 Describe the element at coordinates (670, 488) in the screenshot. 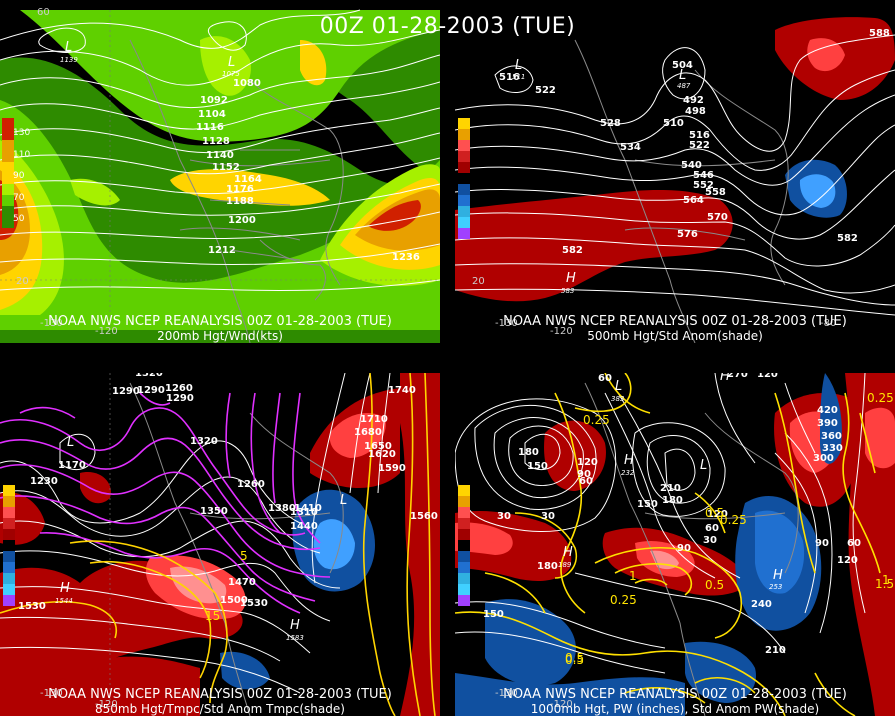

I see `contour-label: 210` at that location.